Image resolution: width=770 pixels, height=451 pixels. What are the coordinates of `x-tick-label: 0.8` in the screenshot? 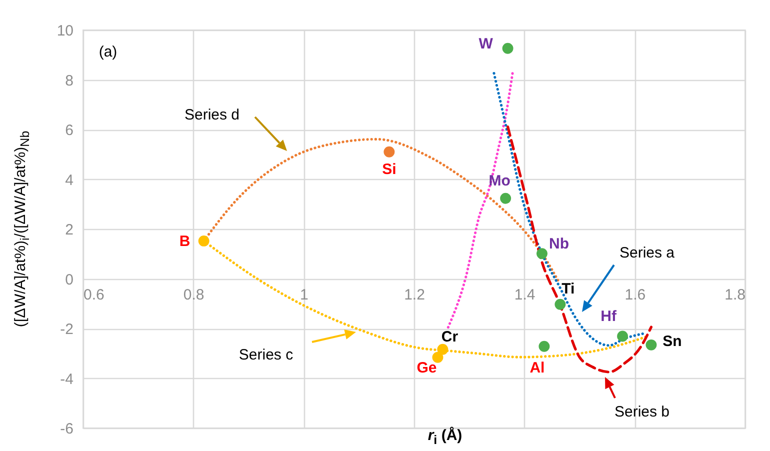 It's located at (193, 295).